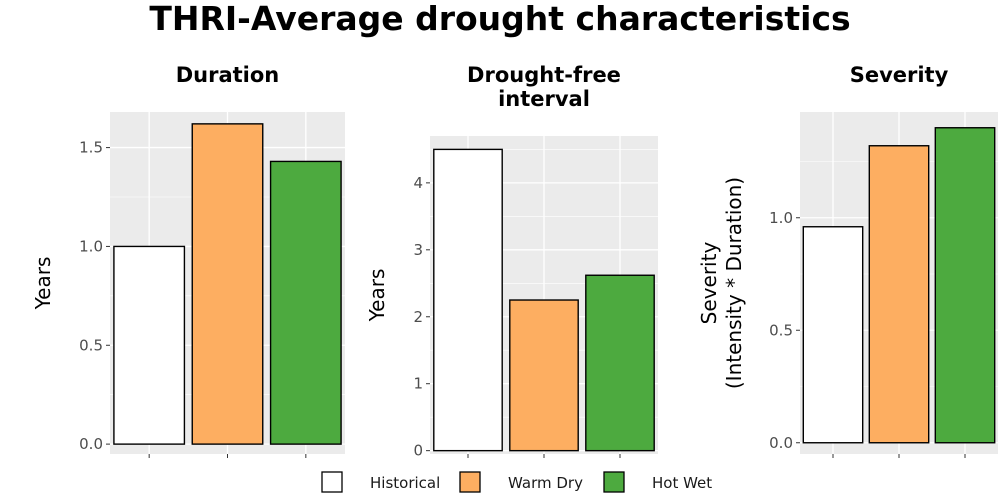 Image resolution: width=1000 pixels, height=500 pixels. Describe the element at coordinates (734, 283) in the screenshot. I see `y-axis-label: (Intensity * Duration)` at that location.